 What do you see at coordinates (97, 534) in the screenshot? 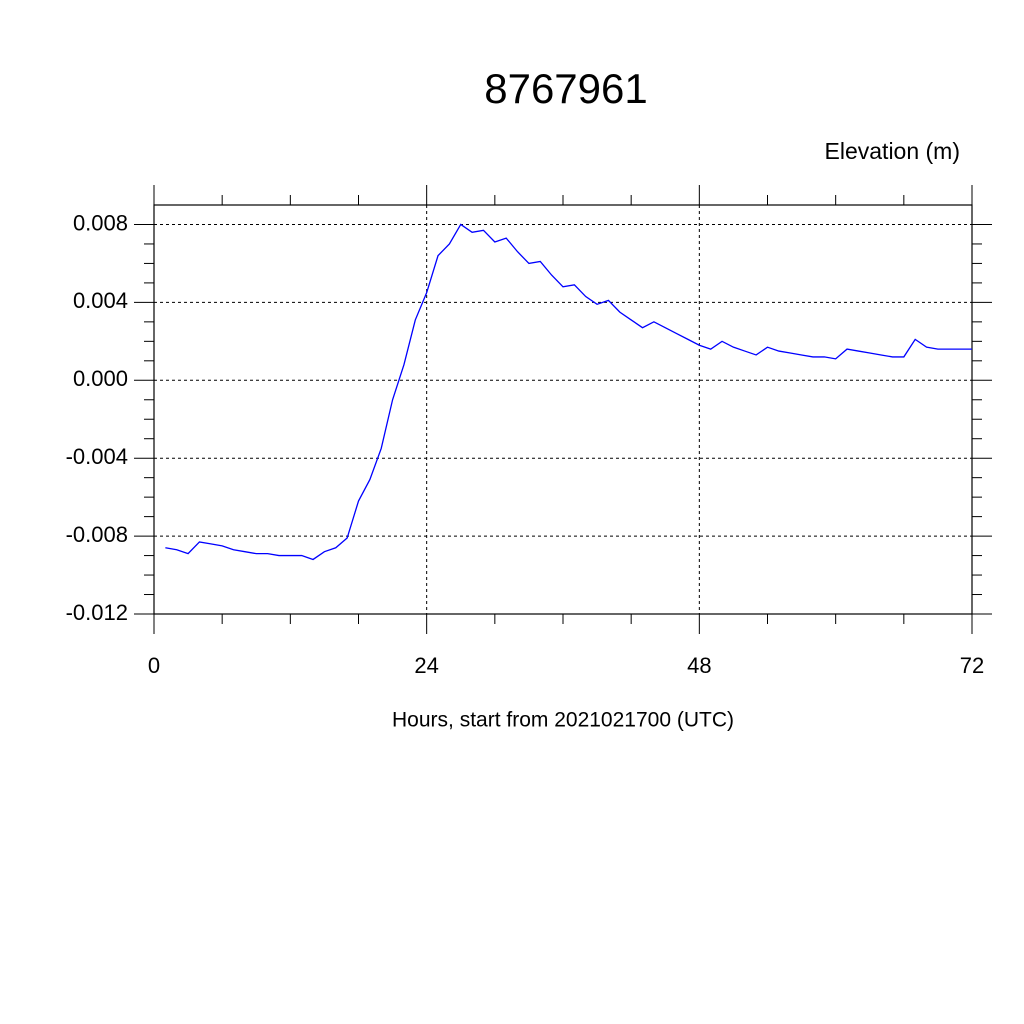
I see `y-tick-label: -0.008` at bounding box center [97, 534].